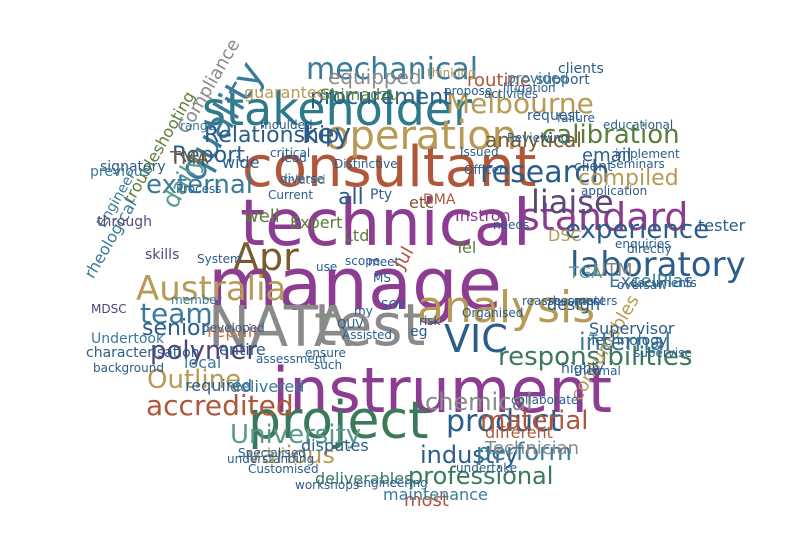  What do you see at coordinates (382, 278) in the screenshot?
I see `cloud-word: MS` at bounding box center [382, 278].